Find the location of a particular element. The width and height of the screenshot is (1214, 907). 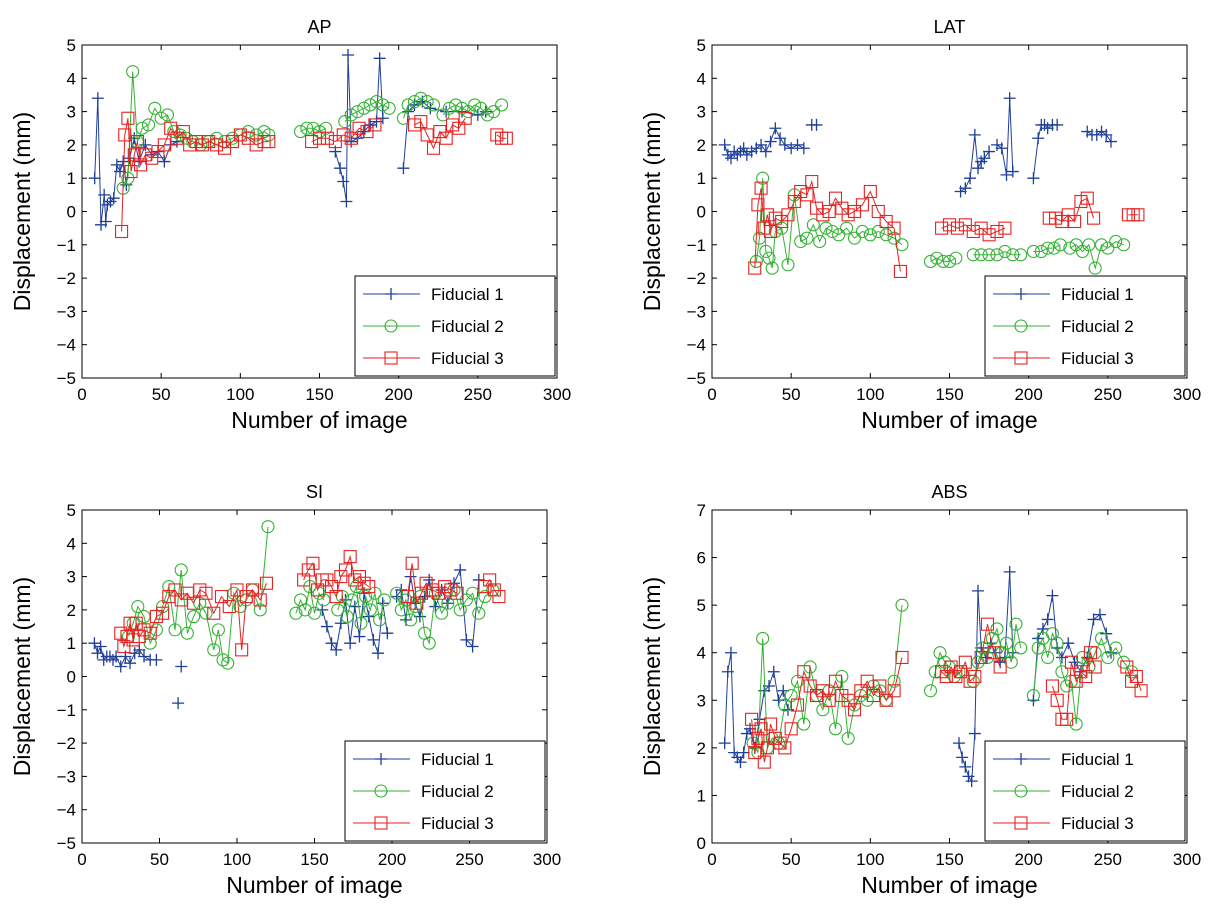

abs-ytick-label: 6 is located at coordinates (701, 558).